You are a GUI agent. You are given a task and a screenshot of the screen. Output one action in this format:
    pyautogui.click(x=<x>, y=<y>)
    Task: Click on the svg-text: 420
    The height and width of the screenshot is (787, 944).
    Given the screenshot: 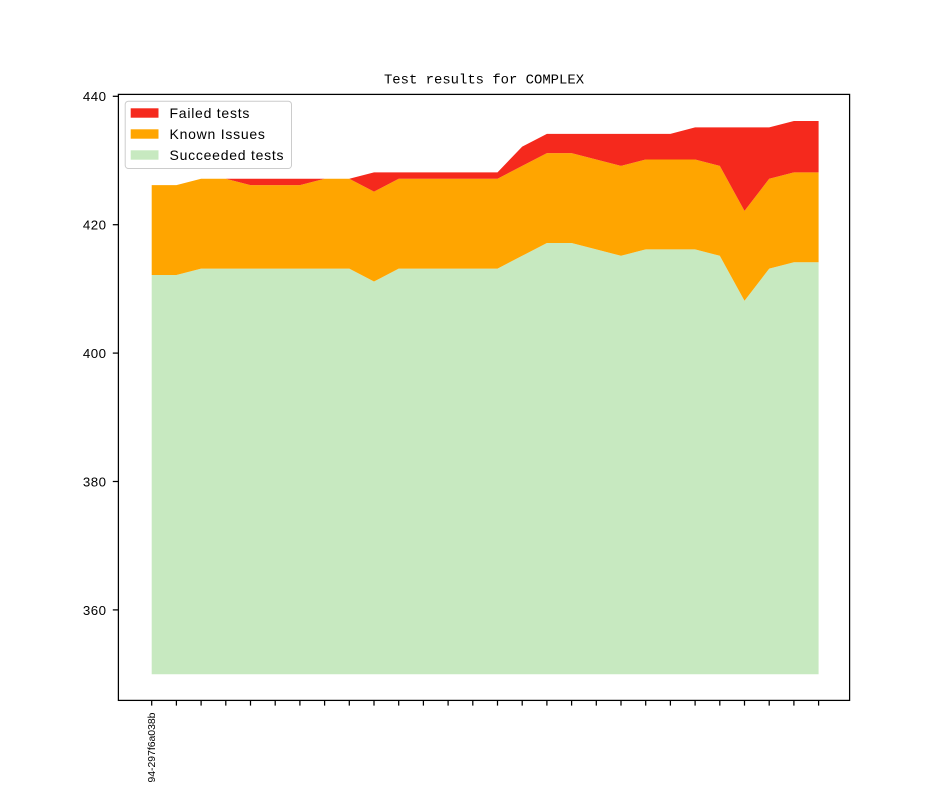 What is the action you would take?
    pyautogui.click(x=95, y=225)
    